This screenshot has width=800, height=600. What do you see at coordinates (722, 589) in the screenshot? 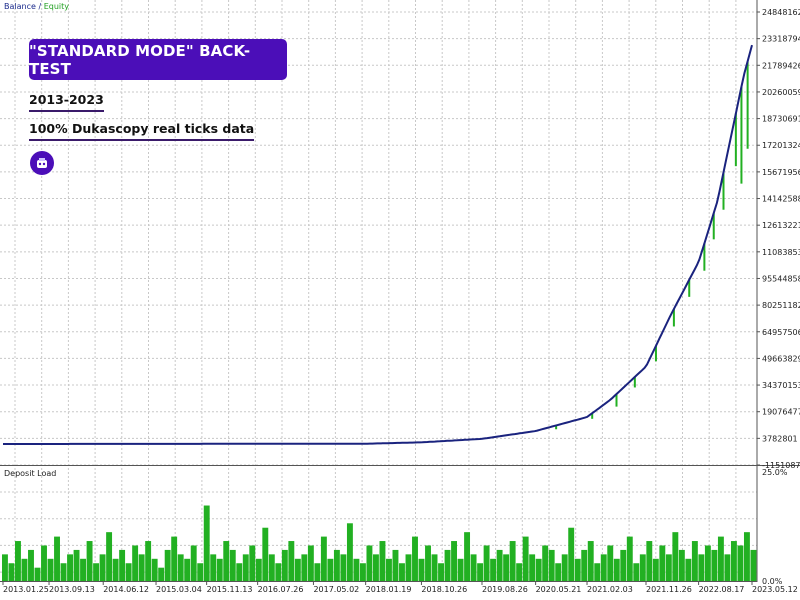
I see `x-tick-label: 2022.08.17` at bounding box center [722, 589].